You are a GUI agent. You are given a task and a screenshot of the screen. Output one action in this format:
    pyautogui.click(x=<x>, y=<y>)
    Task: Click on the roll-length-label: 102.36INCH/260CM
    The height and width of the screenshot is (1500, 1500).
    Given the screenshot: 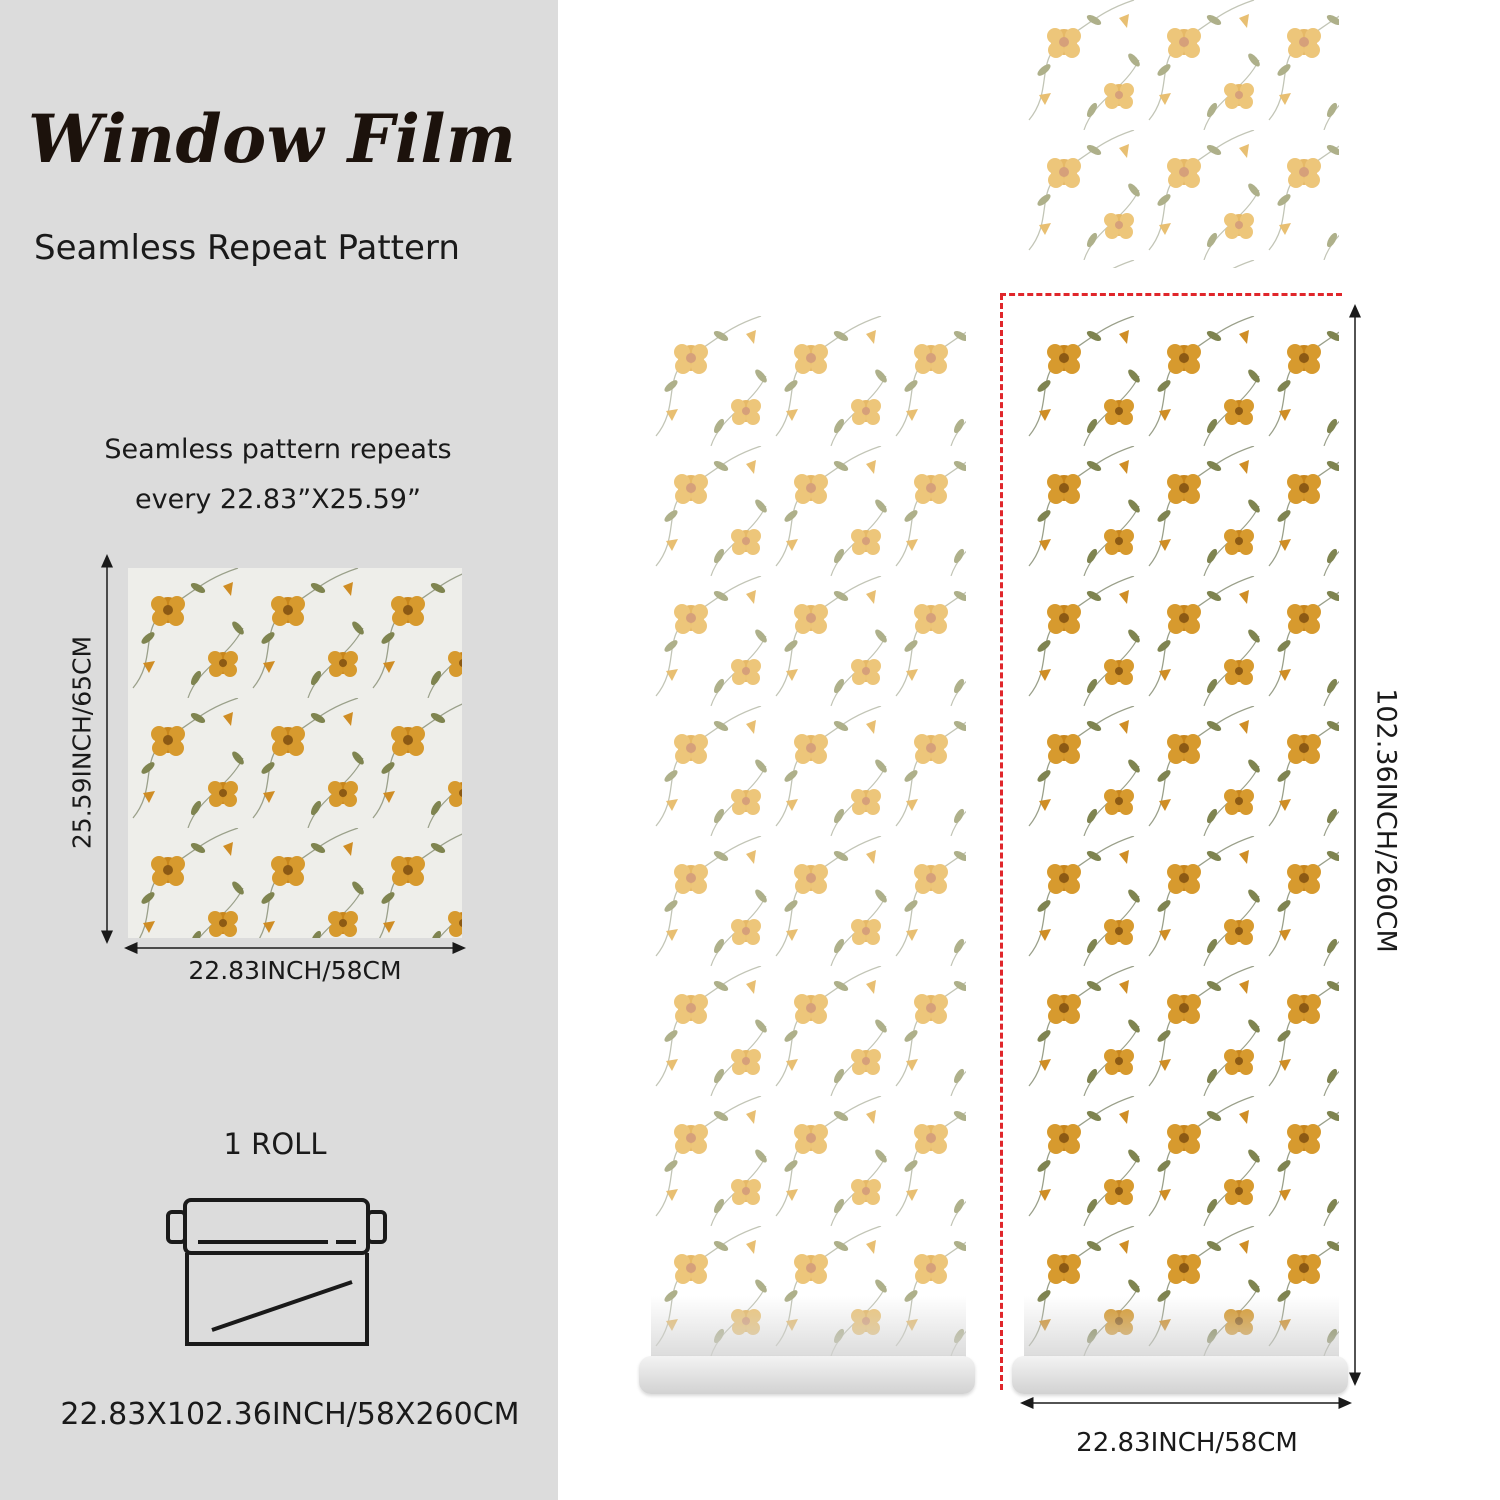 What is the action you would take?
    pyautogui.click(x=1386, y=820)
    